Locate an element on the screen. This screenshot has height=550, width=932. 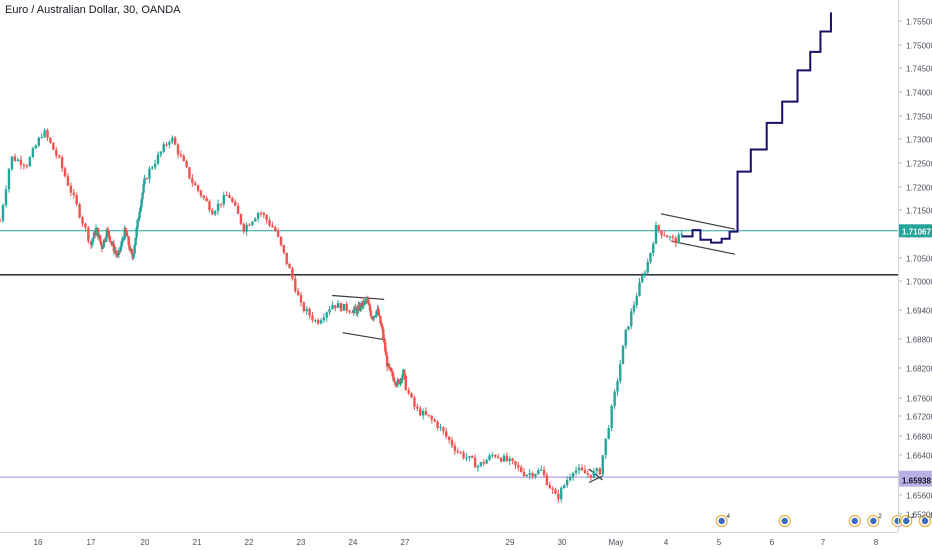
time-axis: 16 17 20 21 22 23 24 27 29 30 May 4 5 6 7 8 is located at coordinates (456, 542).